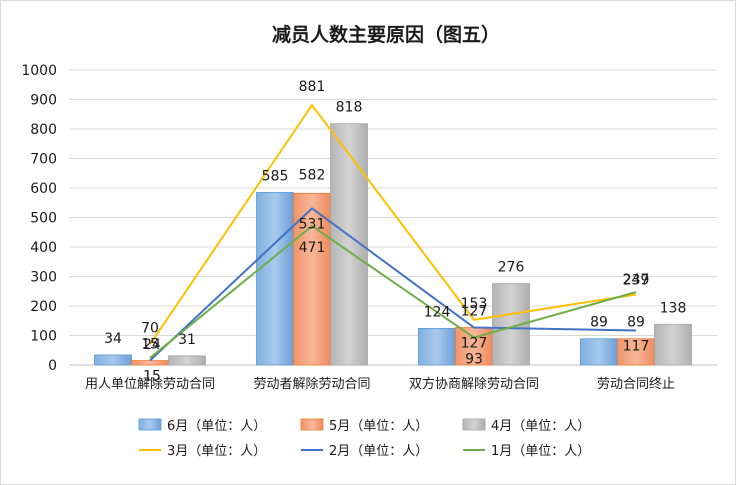  What do you see at coordinates (113, 339) in the screenshot?
I see `bar-data-label: 34` at bounding box center [113, 339].